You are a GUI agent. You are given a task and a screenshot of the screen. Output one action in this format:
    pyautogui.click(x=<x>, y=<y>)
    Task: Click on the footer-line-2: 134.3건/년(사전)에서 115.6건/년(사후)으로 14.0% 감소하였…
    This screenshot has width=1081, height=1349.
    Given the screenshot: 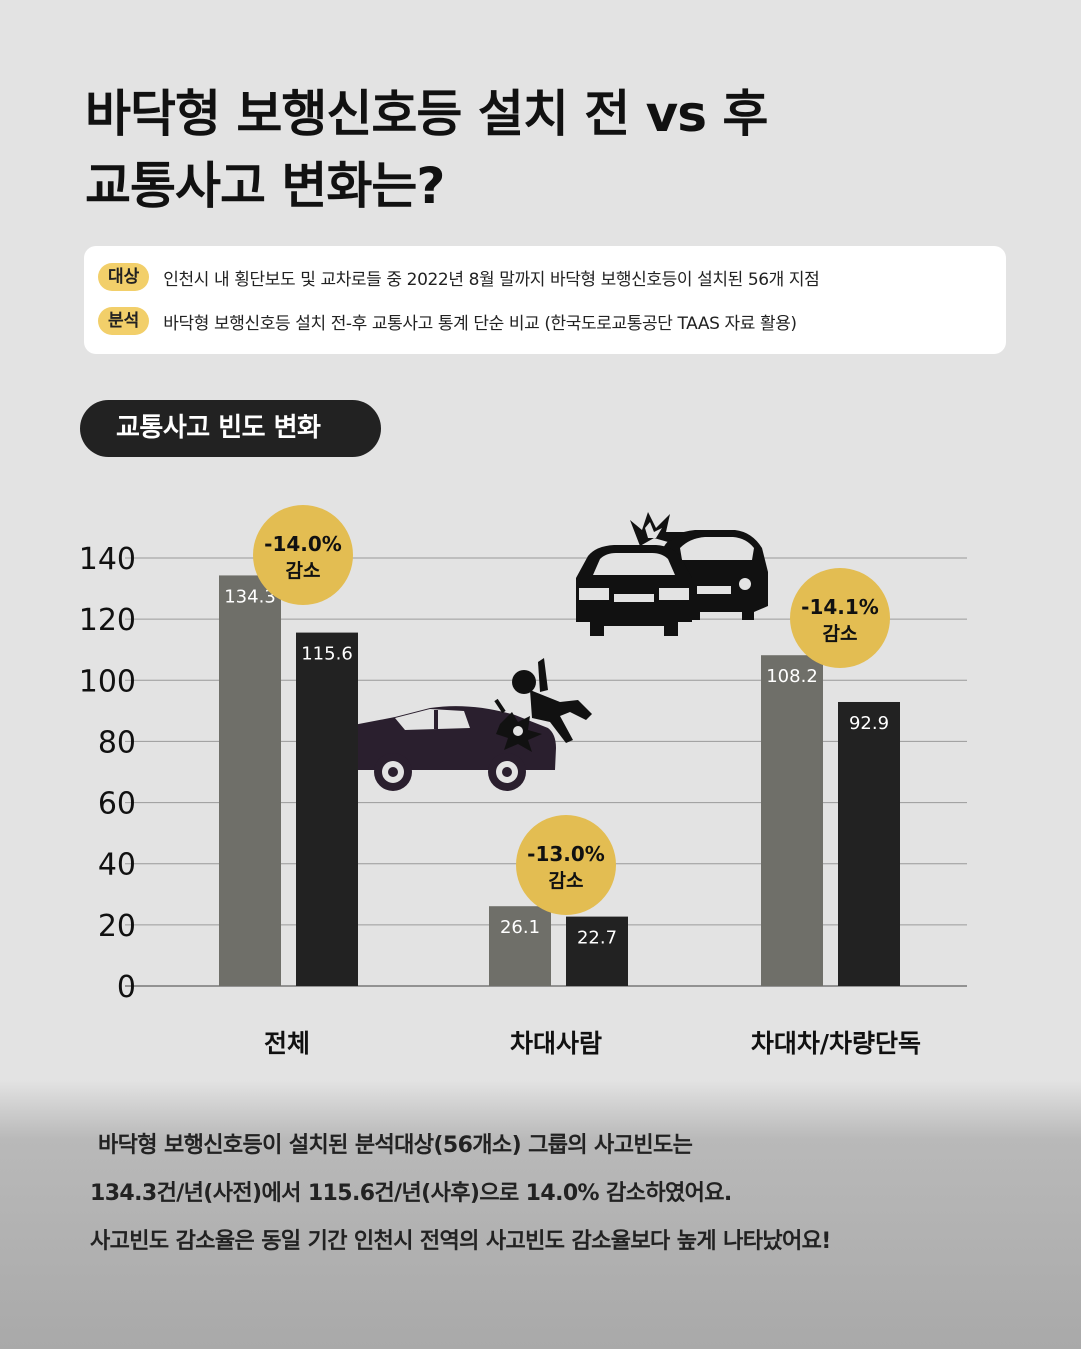 What is the action you would take?
    pyautogui.click(x=411, y=1193)
    